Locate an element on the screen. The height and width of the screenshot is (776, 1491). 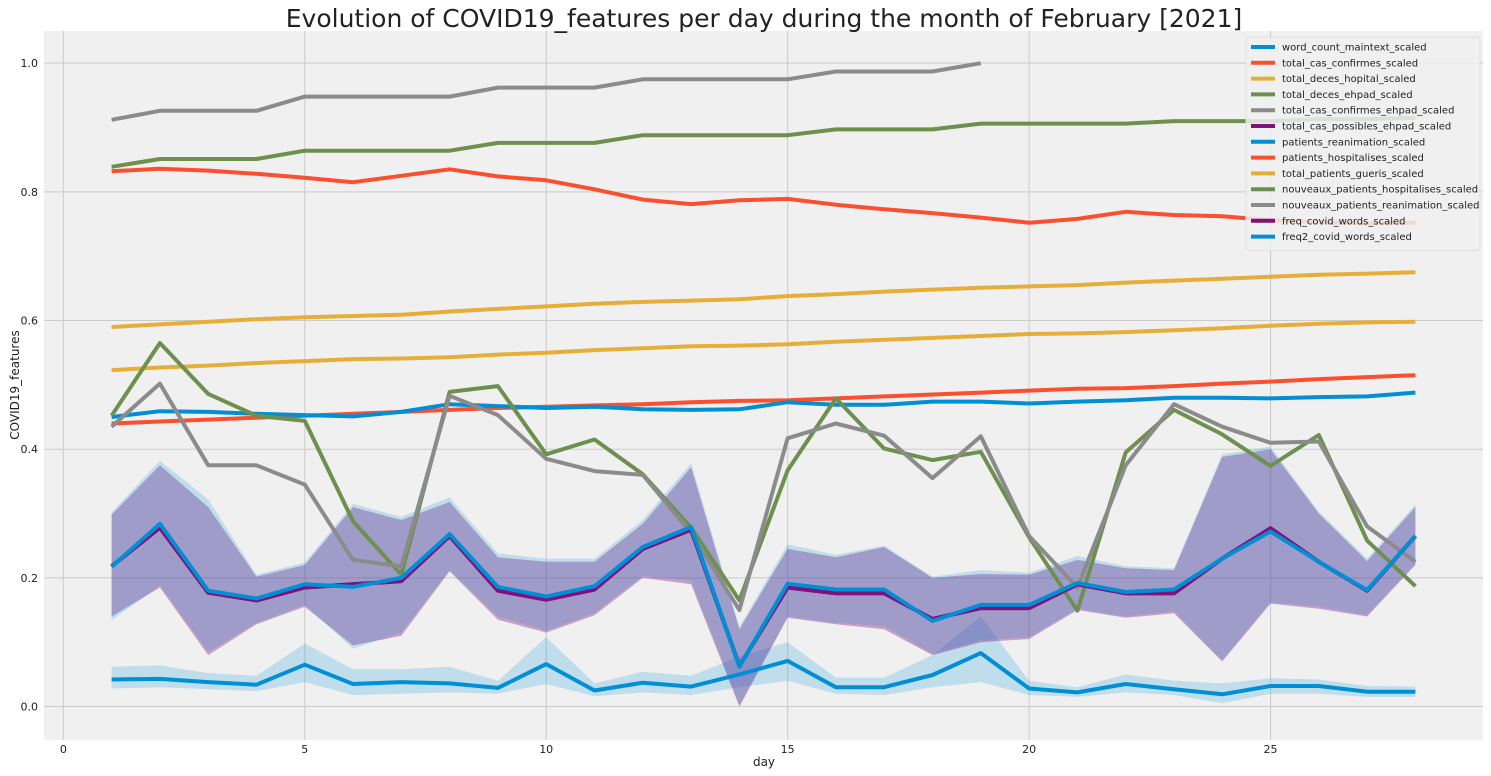
legend-label: total_cas_confirmes_scaled is located at coordinates (1350, 63).